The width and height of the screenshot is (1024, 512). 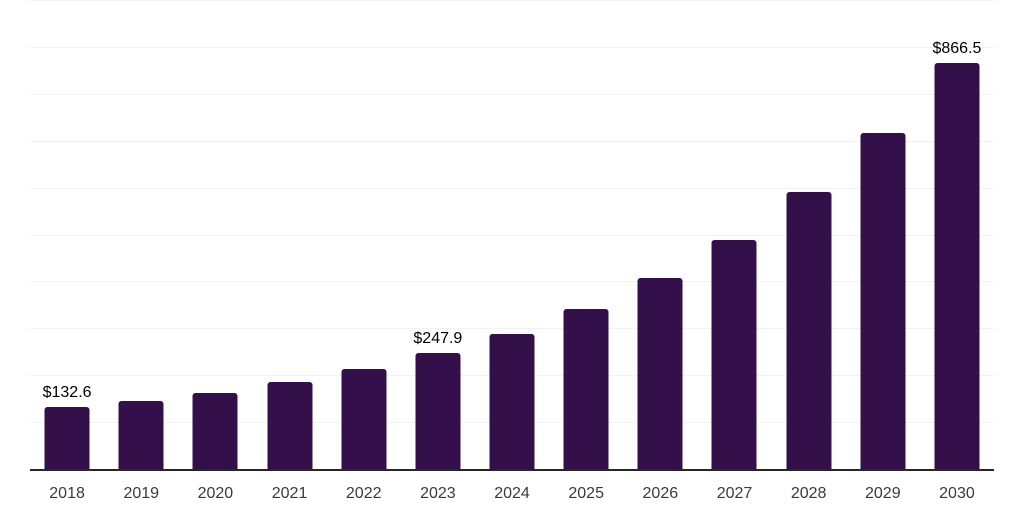 What do you see at coordinates (734, 493) in the screenshot?
I see `x-tick-2027: 2027` at bounding box center [734, 493].